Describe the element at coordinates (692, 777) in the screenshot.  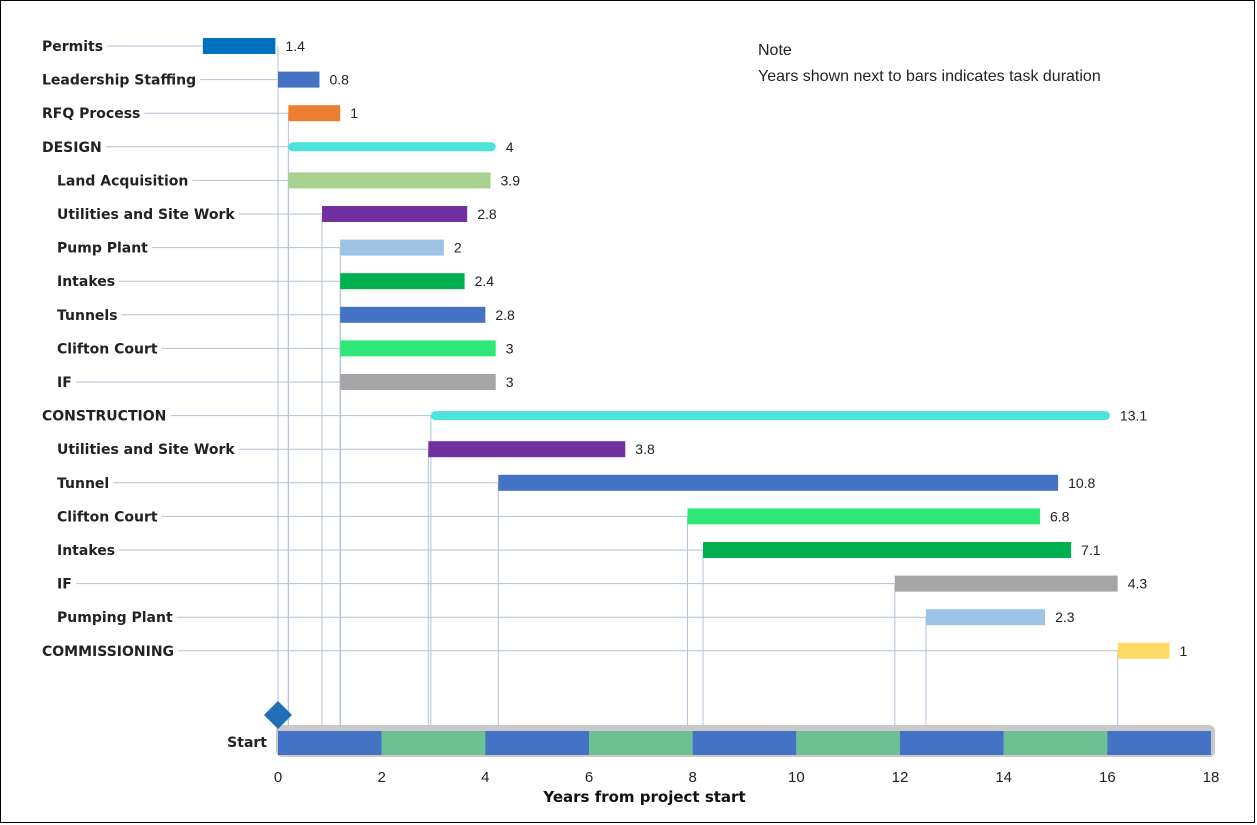
I see `x-tick-label: 8` at that location.